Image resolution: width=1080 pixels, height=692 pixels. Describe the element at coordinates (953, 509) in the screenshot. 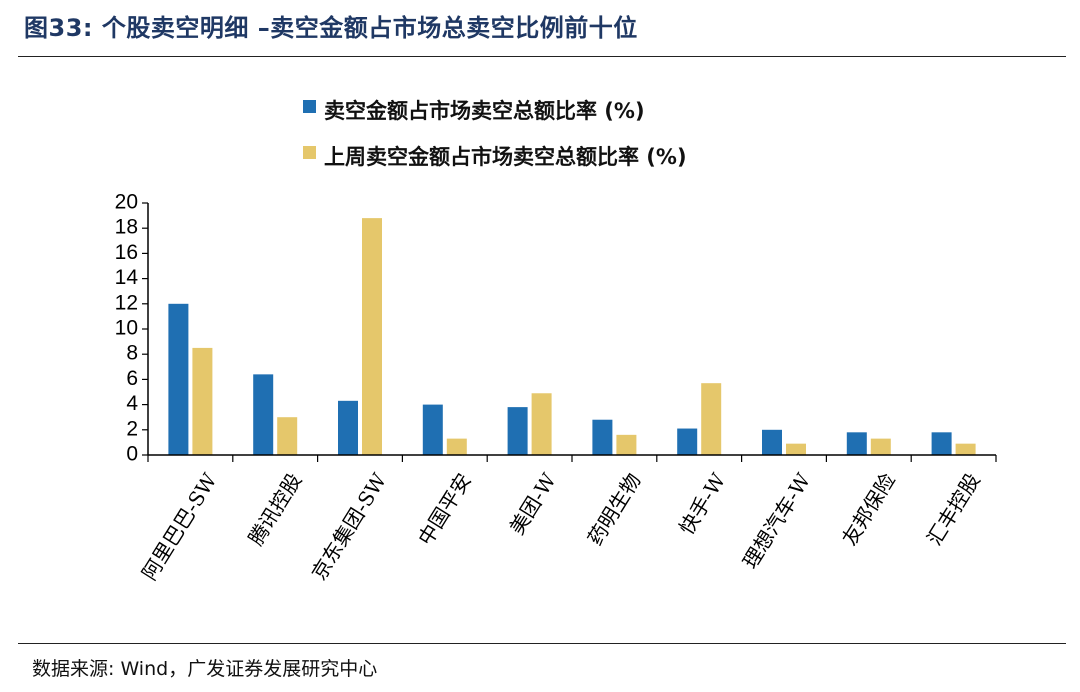

I see `x-tick-label-10: 汇丰控股` at that location.